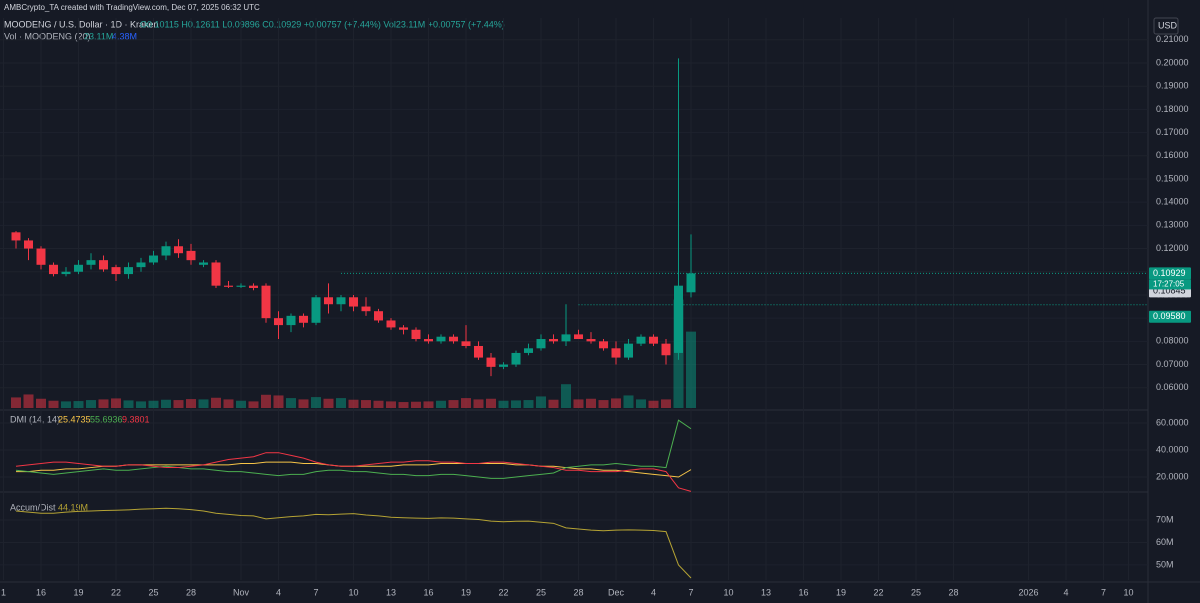 The width and height of the screenshot is (1200, 603). I want to click on price-label: 0.09580, so click(1169, 316).